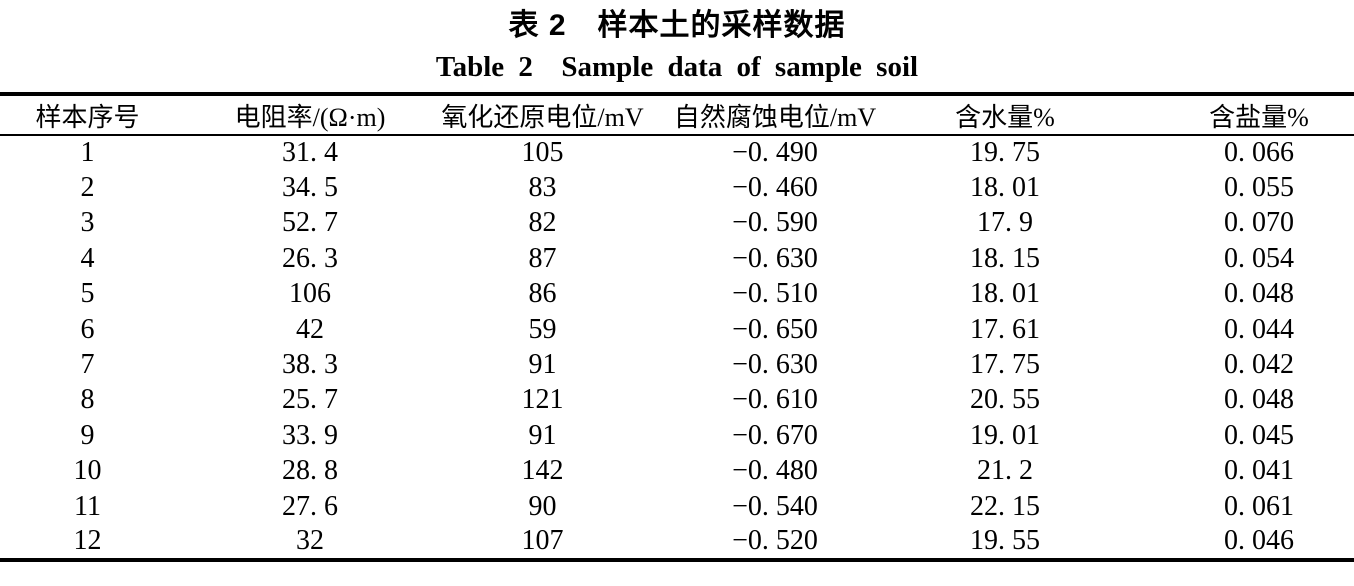 The width and height of the screenshot is (1354, 586). Describe the element at coordinates (87, 400) in the screenshot. I see `table-cell: 8` at that location.